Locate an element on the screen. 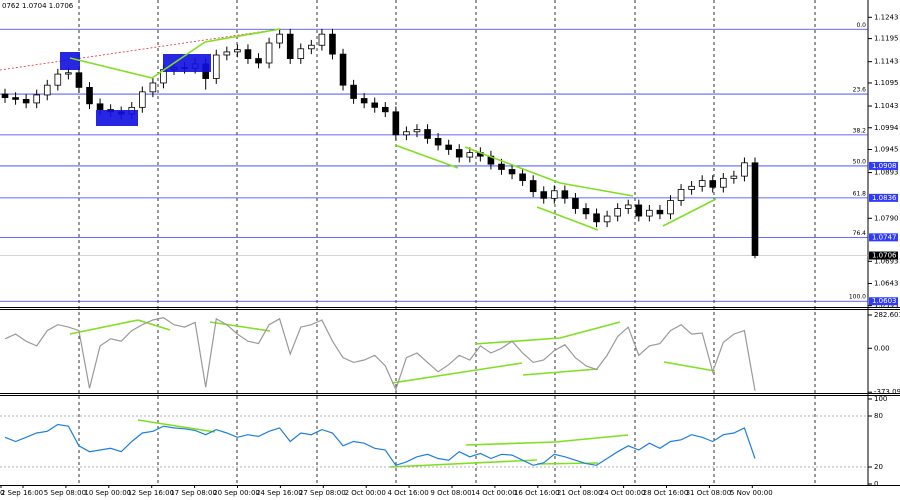 The image size is (900, 500). y-tick-label: 0 is located at coordinates (876, 484).